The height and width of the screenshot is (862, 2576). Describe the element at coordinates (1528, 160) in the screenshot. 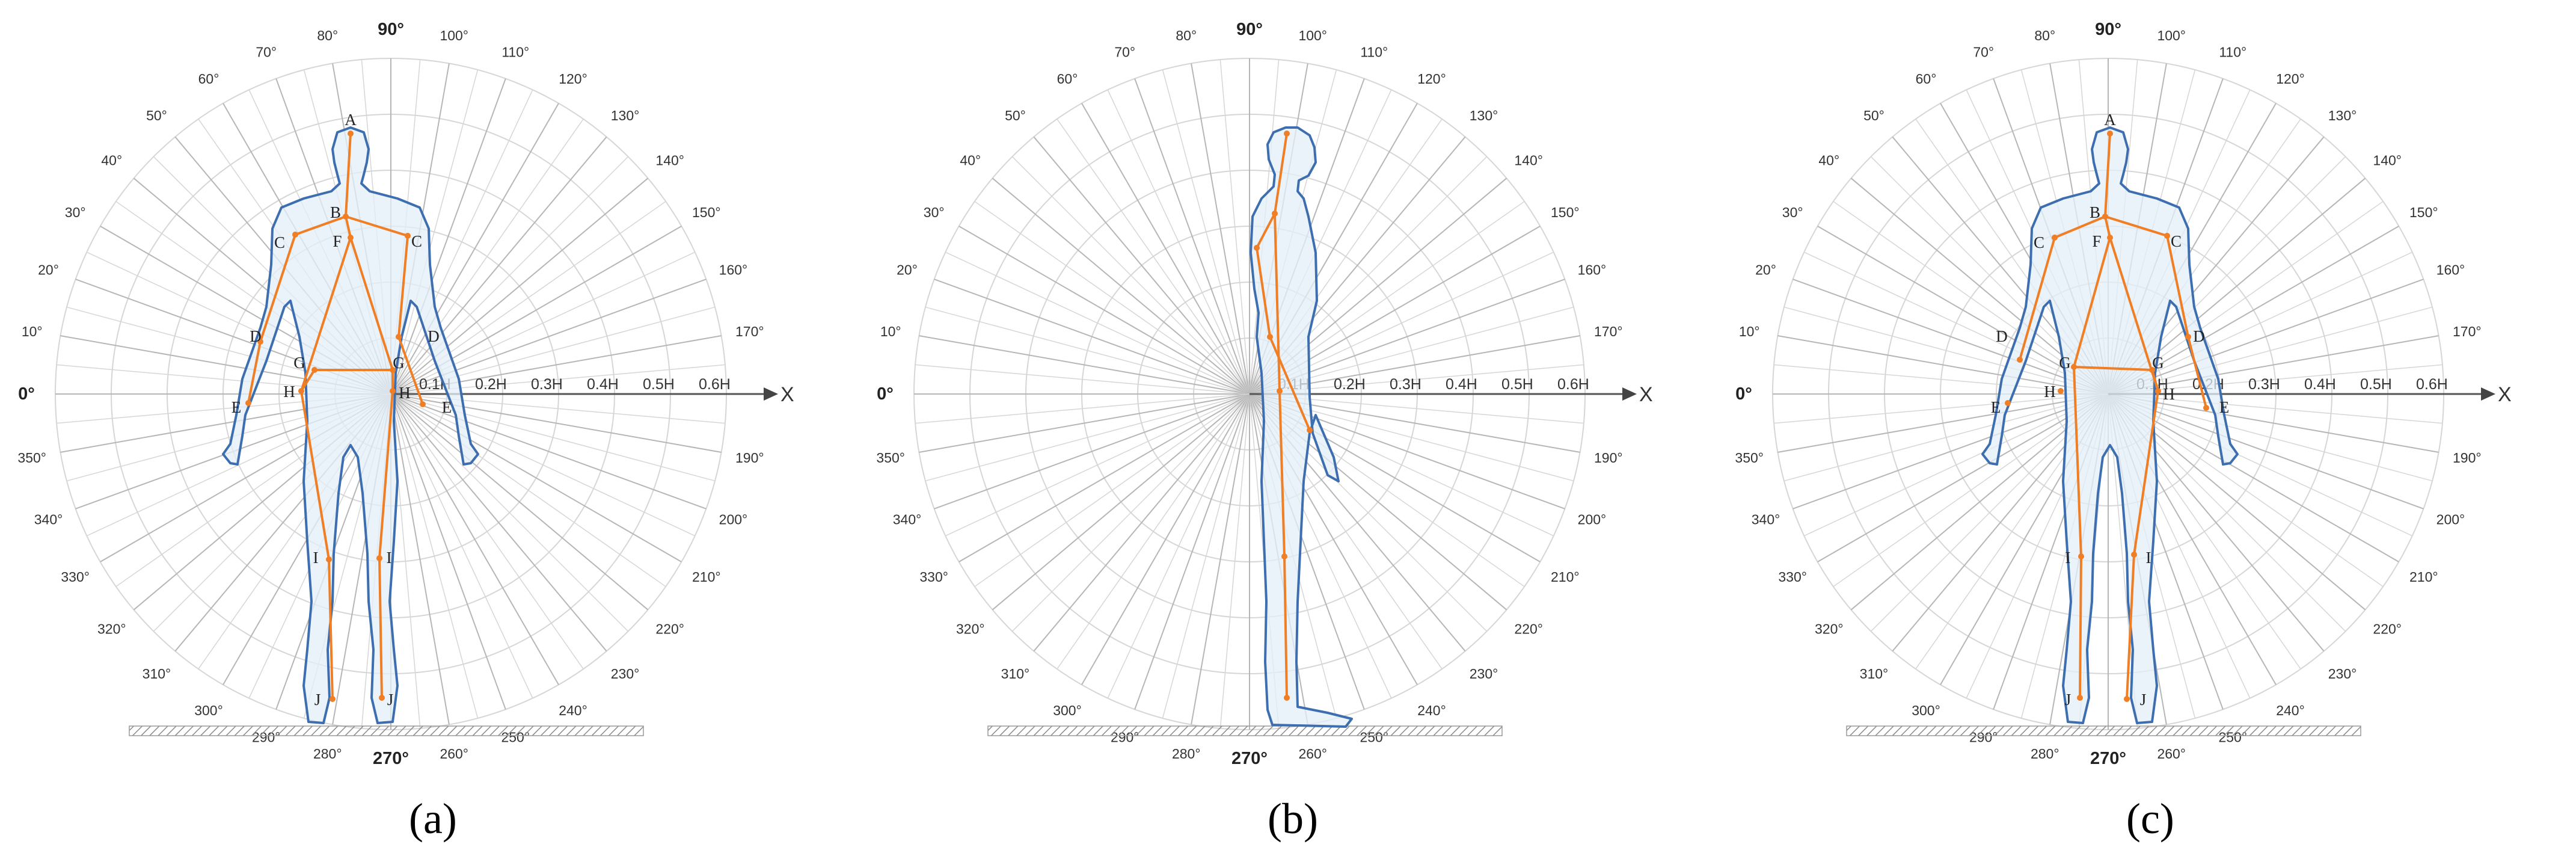

I see `angle-label: 140°` at that location.